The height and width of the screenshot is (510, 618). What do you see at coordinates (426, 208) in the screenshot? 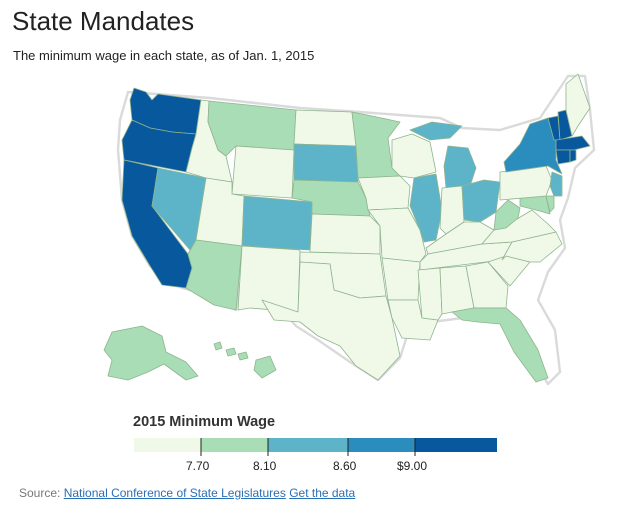
I see `state-il` at bounding box center [426, 208].